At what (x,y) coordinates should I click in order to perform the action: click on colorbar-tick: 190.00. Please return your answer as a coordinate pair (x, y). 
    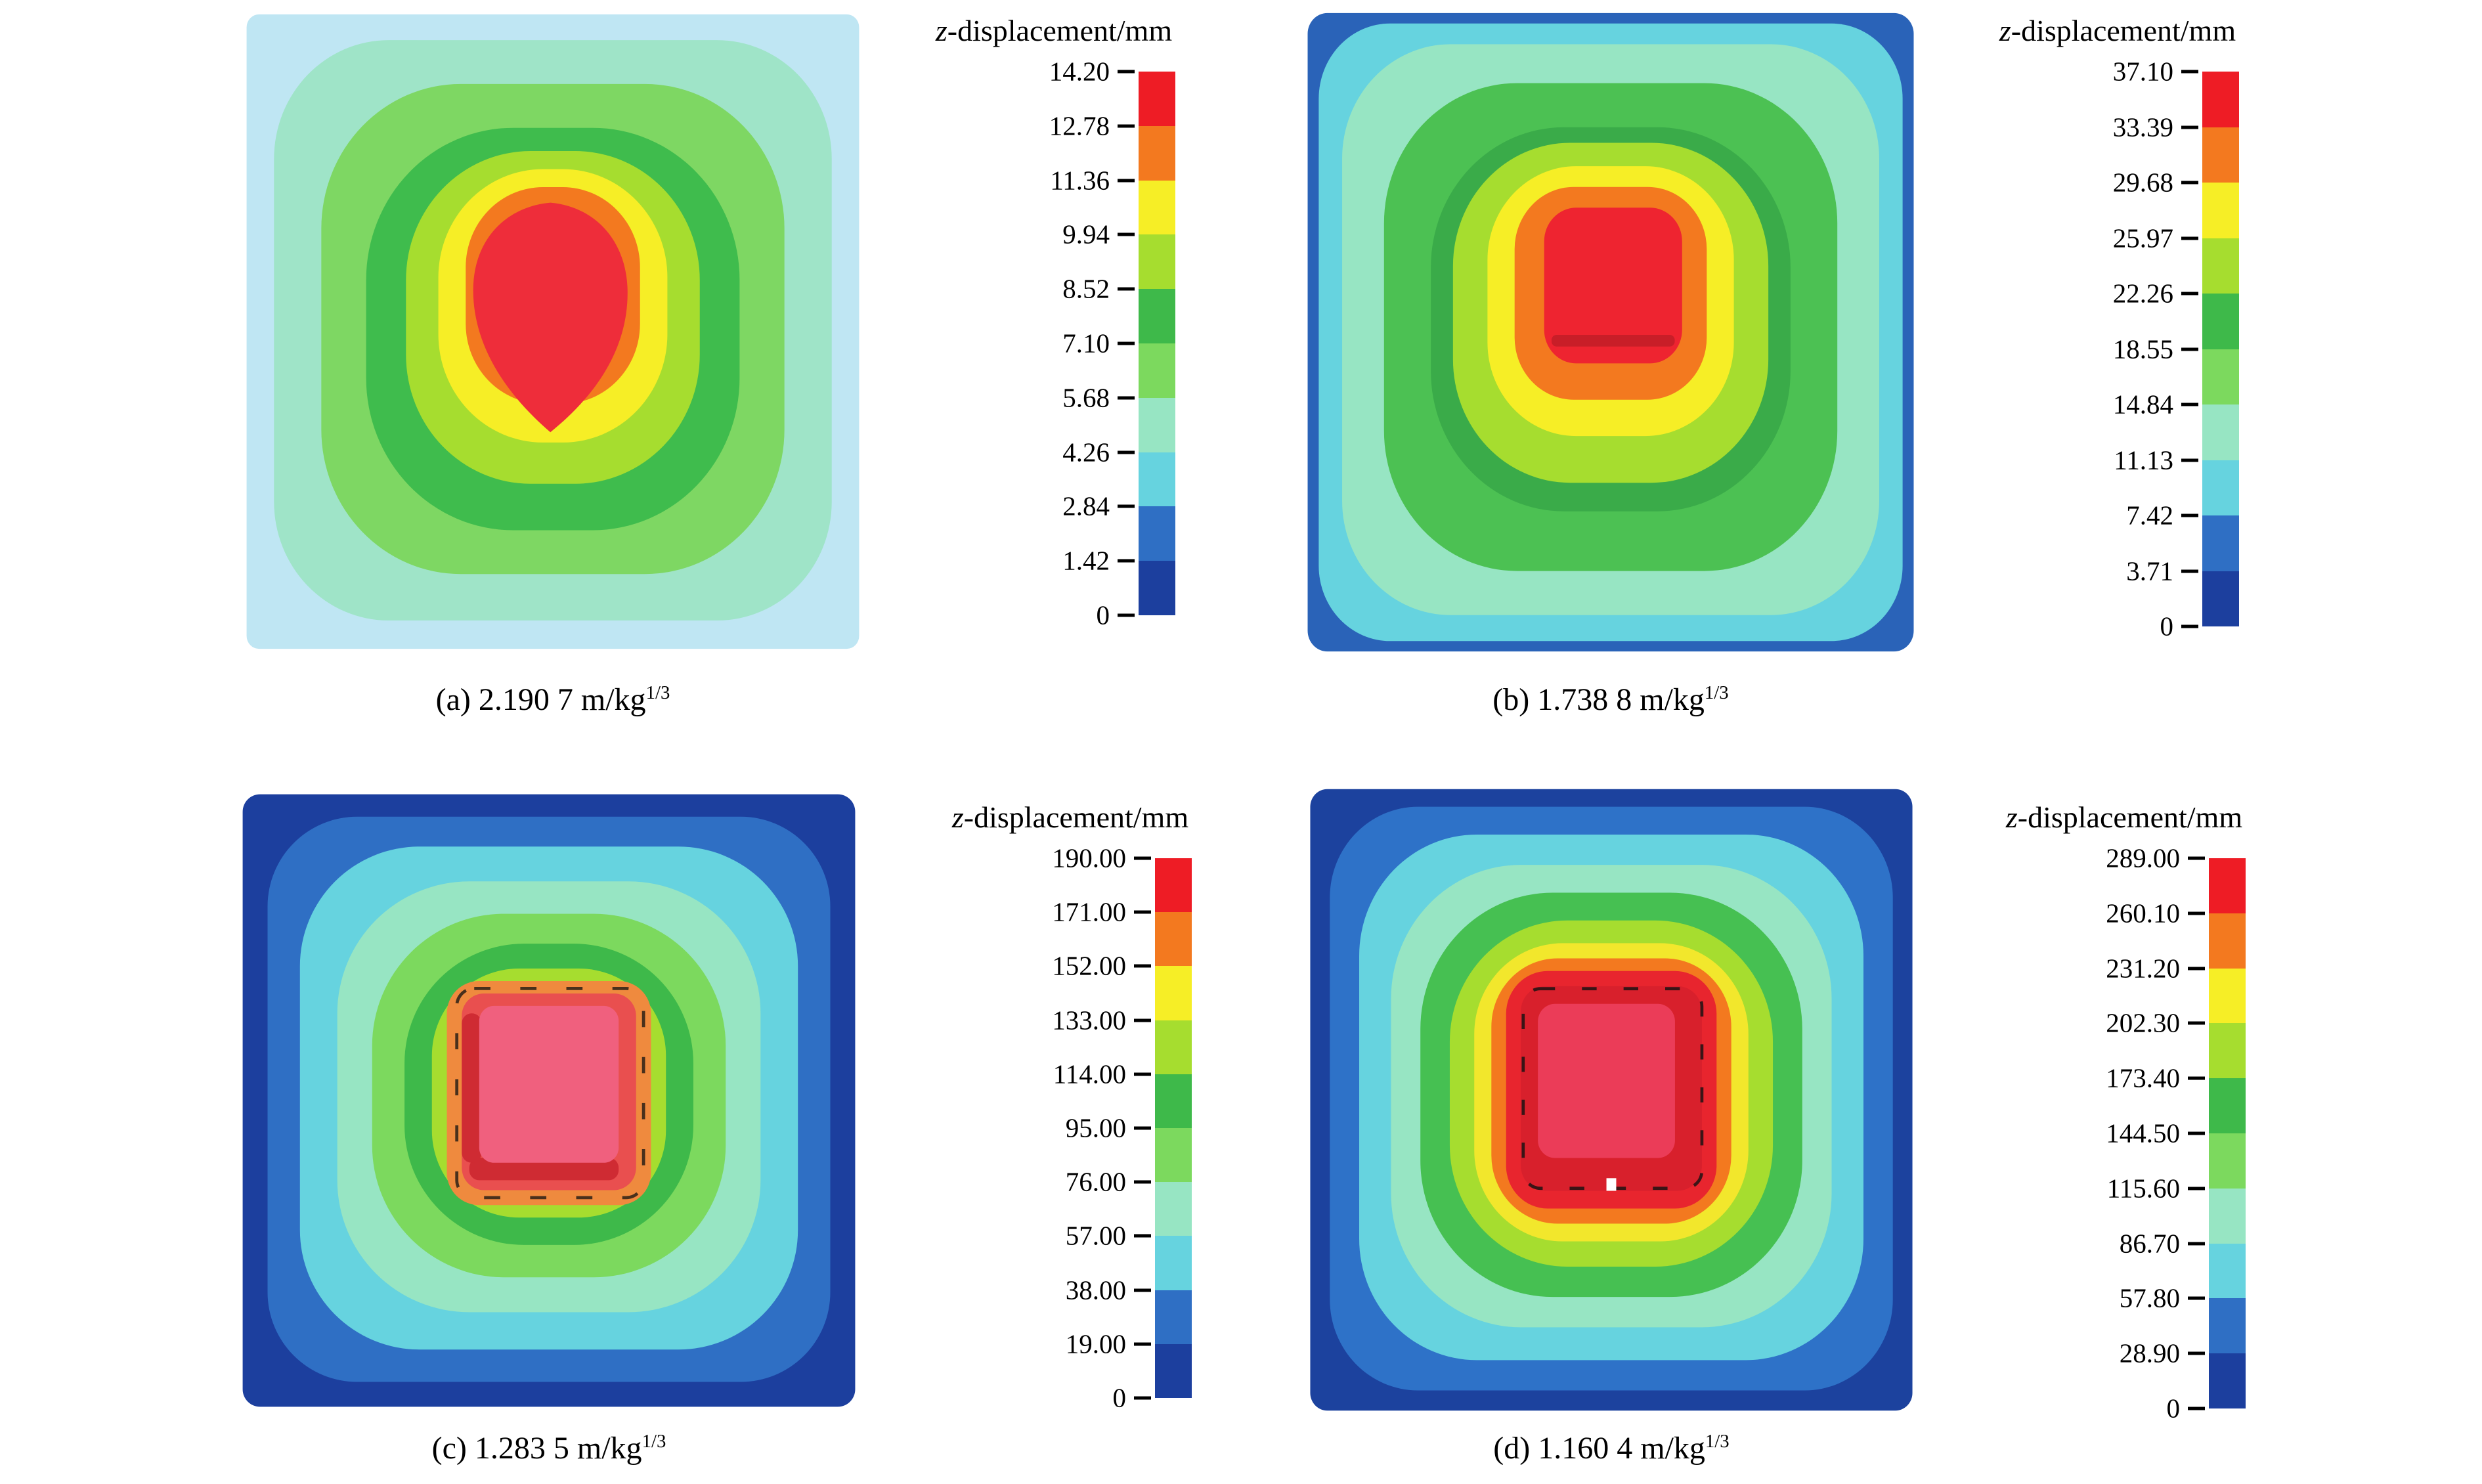
    Looking at the image, I should click on (1102, 858).